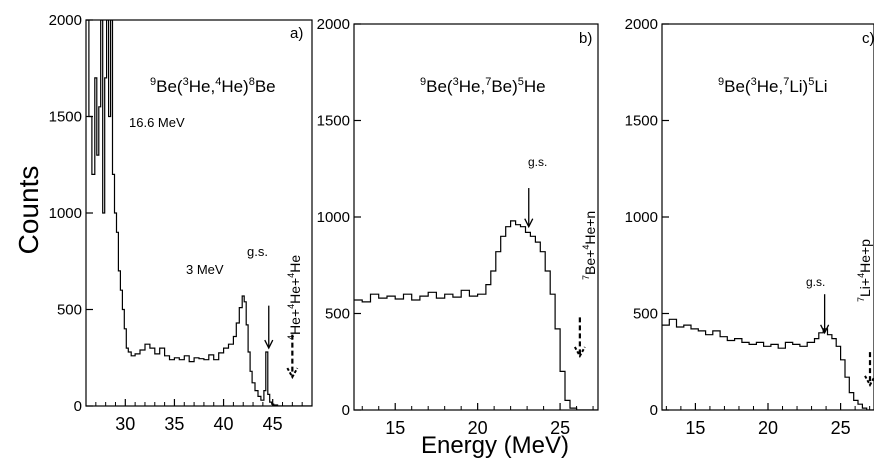 The height and width of the screenshot is (461, 874). Describe the element at coordinates (641, 24) in the screenshot. I see `panel-c-ytick-label: 2000` at that location.